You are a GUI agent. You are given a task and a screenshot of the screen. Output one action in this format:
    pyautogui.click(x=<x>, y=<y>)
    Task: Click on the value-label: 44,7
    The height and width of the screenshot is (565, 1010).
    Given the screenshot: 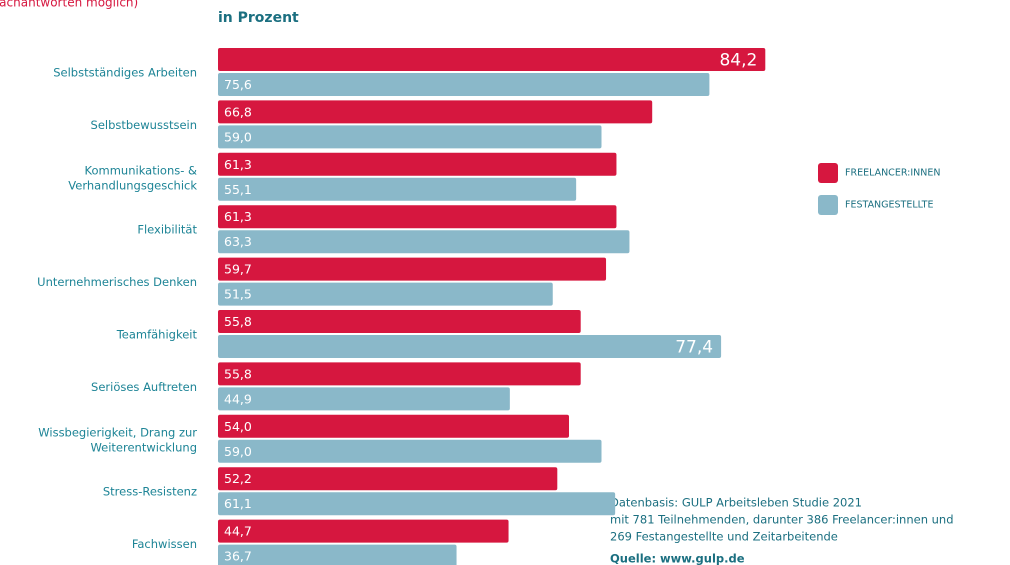 What is the action you would take?
    pyautogui.click(x=238, y=531)
    